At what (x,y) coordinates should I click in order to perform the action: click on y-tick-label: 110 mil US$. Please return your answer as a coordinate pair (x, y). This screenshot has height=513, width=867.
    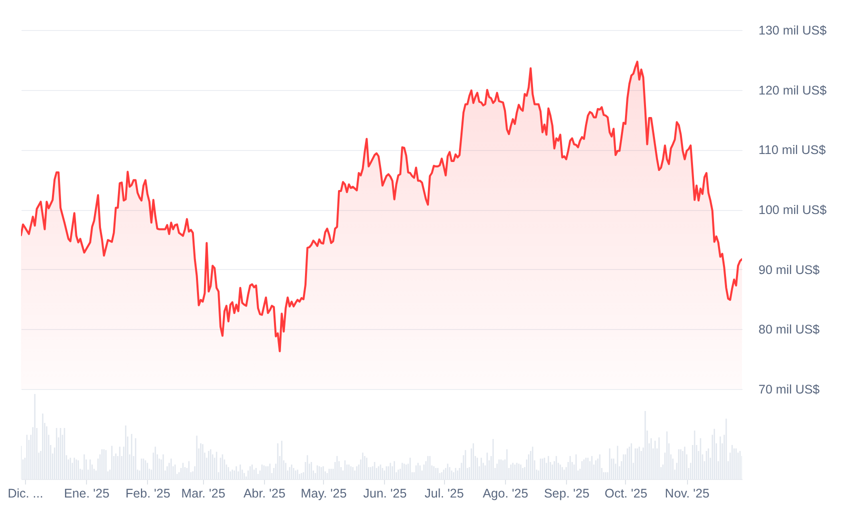
    Looking at the image, I should click on (792, 150).